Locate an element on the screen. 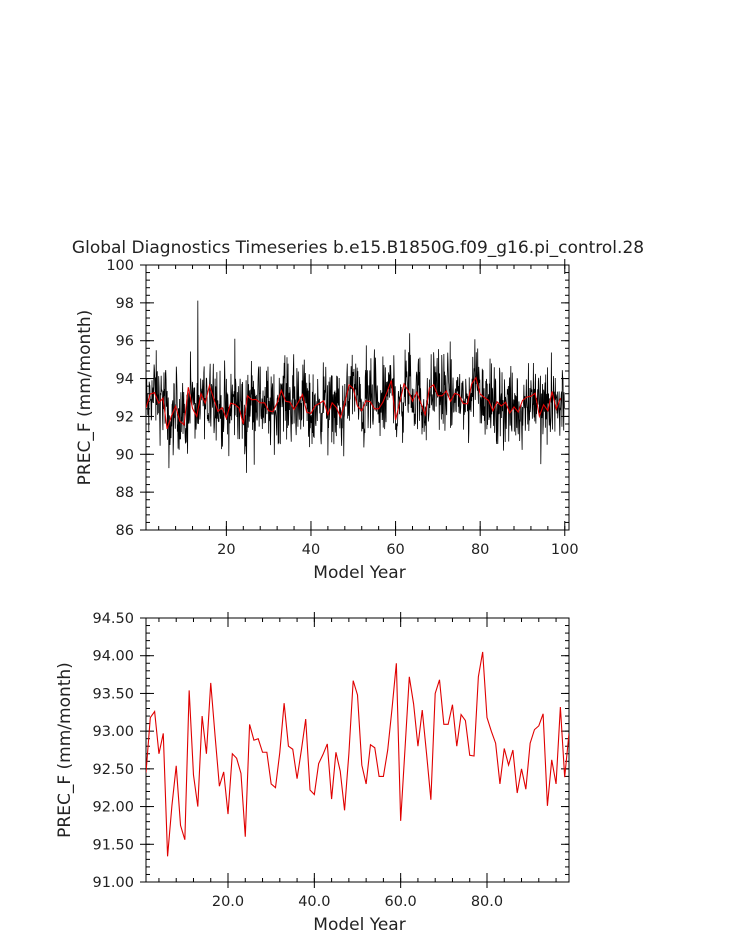 Image resolution: width=733 pixels, height=945 pixels. x-tick-label: 20 is located at coordinates (226, 550).